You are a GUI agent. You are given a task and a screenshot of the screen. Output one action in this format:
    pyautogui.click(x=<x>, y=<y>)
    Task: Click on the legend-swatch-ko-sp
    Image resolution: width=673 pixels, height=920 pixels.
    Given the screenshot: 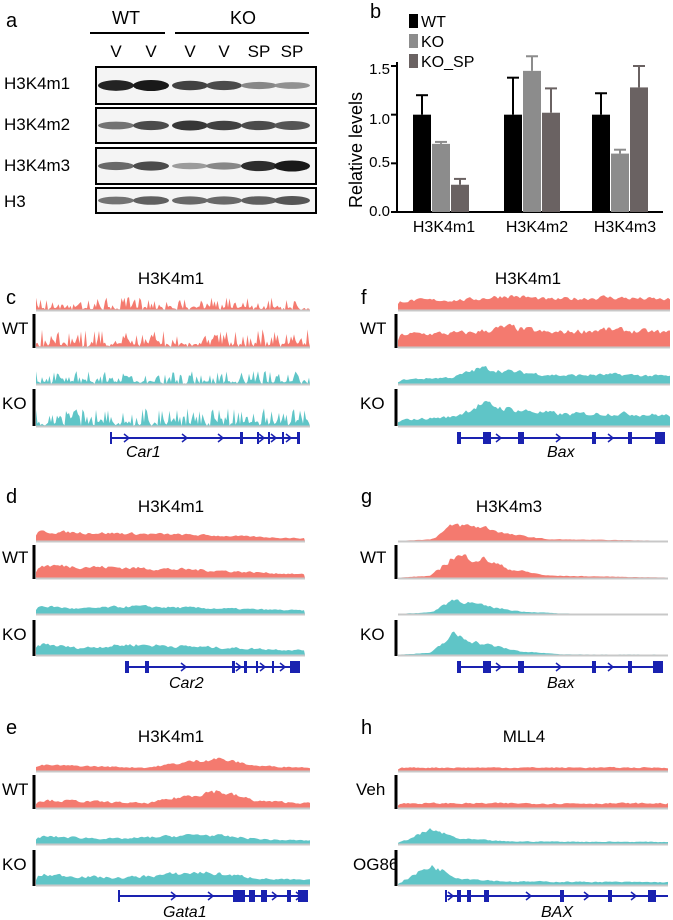 What is the action you would take?
    pyautogui.click(x=413, y=61)
    